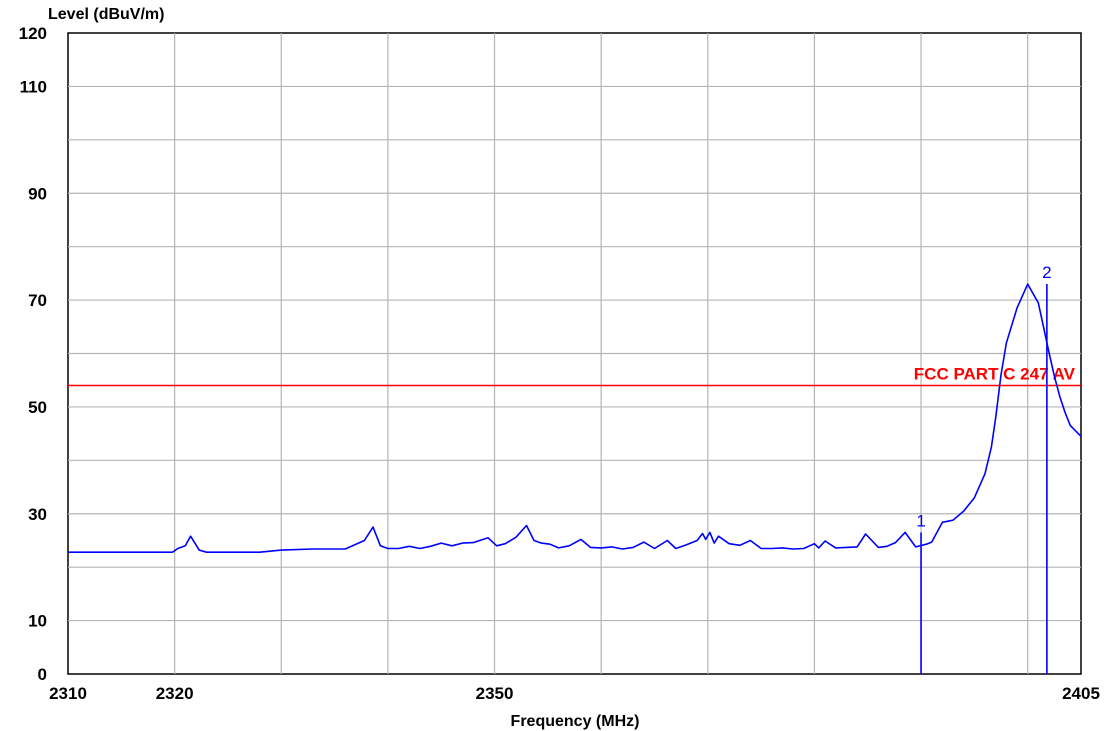  Describe the element at coordinates (1081, 693) in the screenshot. I see `x-tick-label: 2405` at that location.